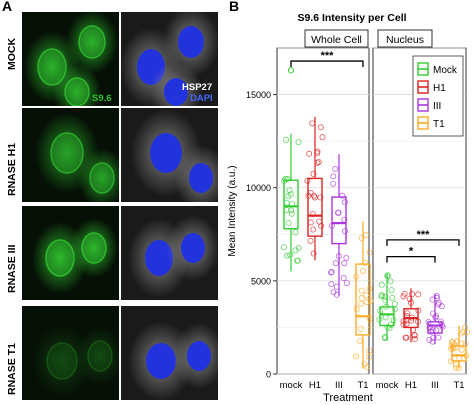  What do you see at coordinates (201, 98) in the screenshot?
I see `channel-label-dapi: DAPI` at bounding box center [201, 98].